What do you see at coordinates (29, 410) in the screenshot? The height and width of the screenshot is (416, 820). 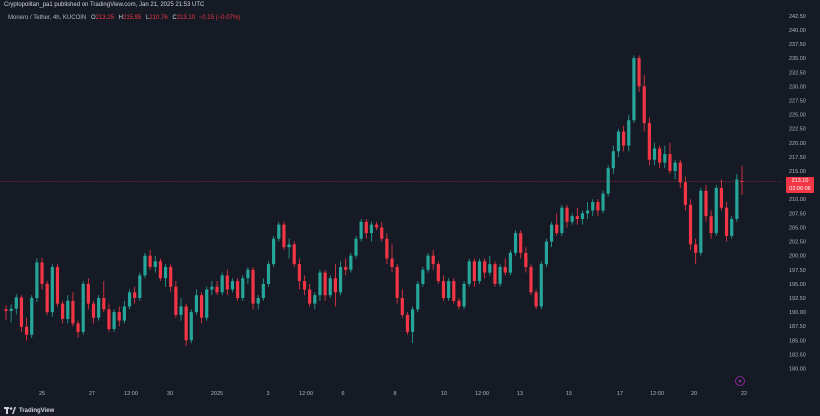 I see `footer-brand: TradingView` at bounding box center [29, 410].